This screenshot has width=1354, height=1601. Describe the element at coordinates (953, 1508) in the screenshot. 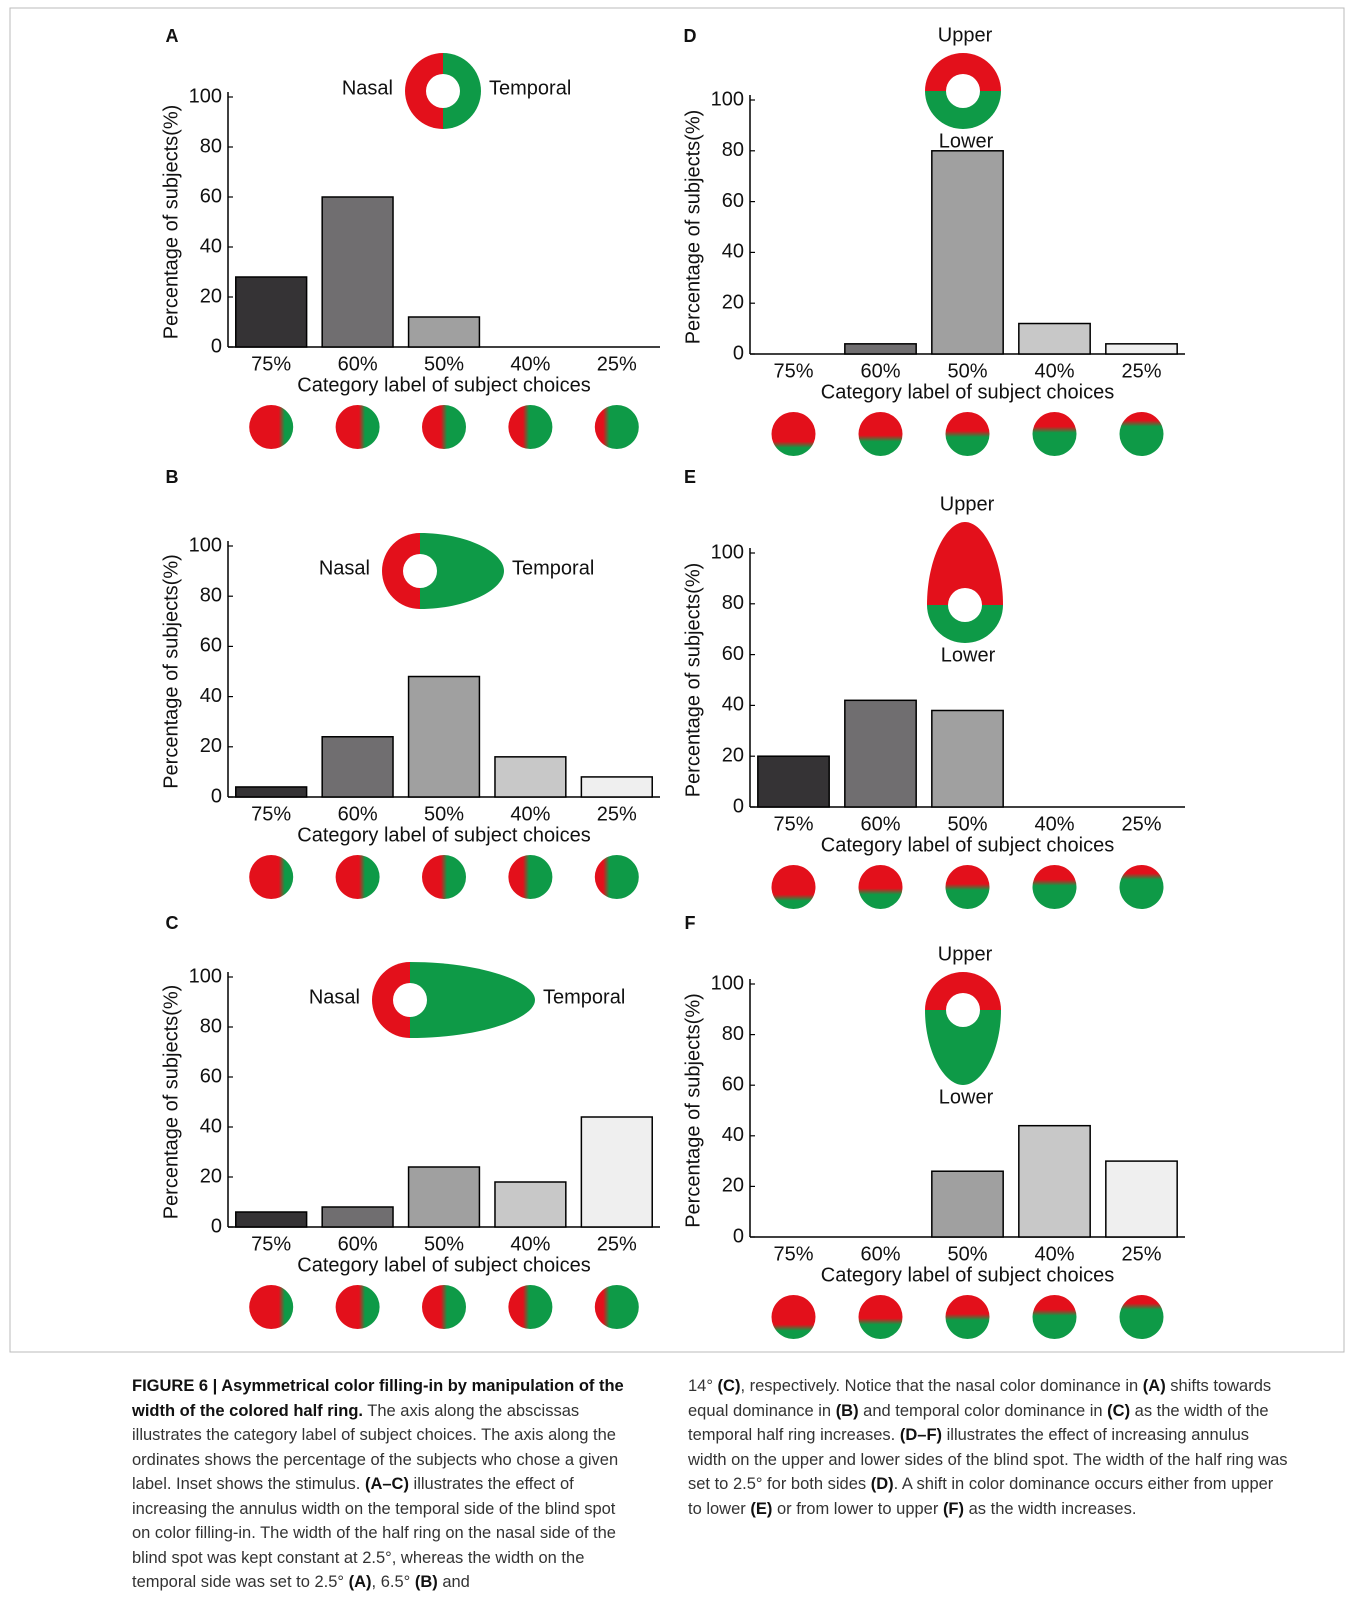

I see `caption-bold: (F)` at that location.